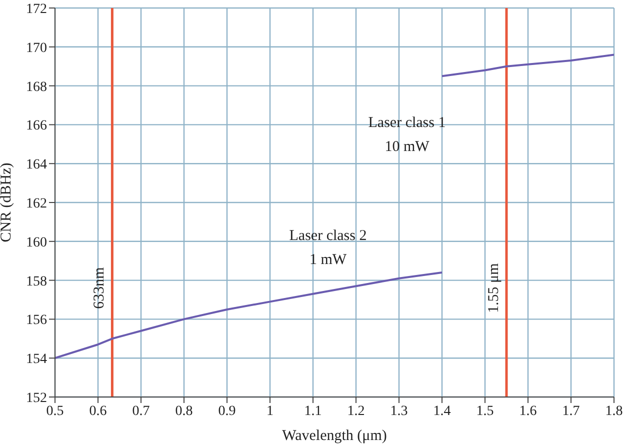 Image resolution: width=639 pixels, height=447 pixels. Describe the element at coordinates (494, 287) in the screenshot. I see `ref-line-label: 1.55 μm` at that location.